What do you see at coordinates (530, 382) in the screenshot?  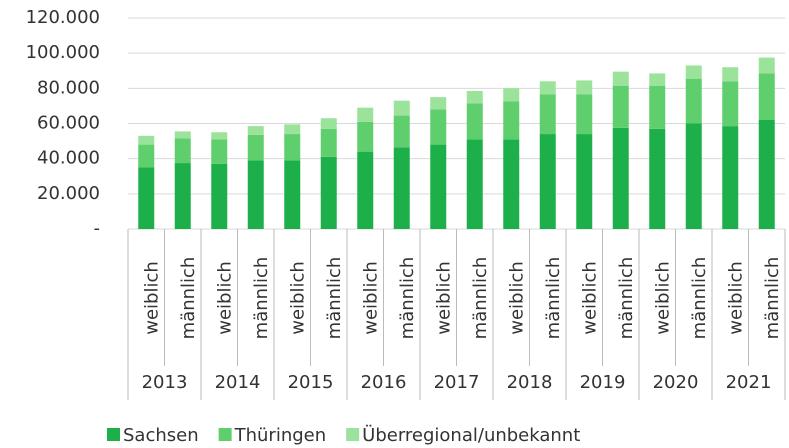 I see `group-label: 2018` at bounding box center [530, 382].